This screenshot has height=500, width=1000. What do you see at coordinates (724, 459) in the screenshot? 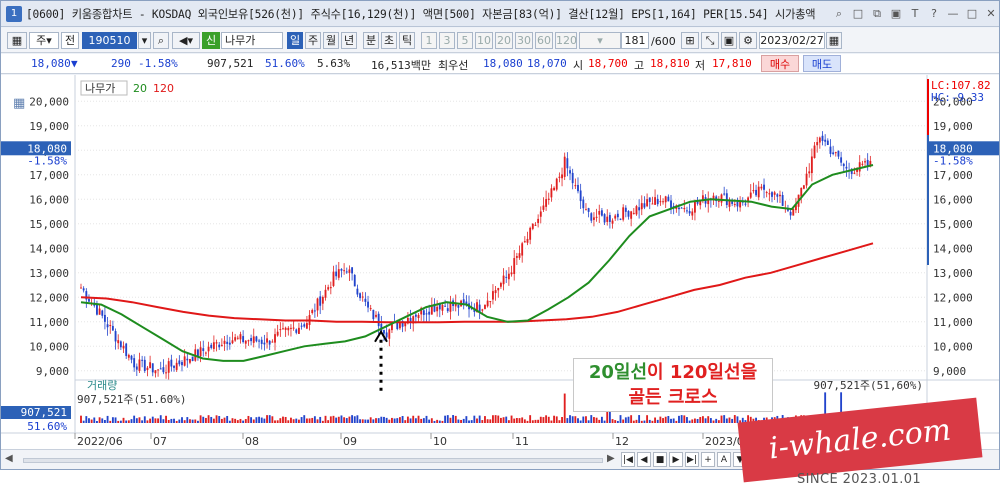
I see `chart-control-button: A` at bounding box center [724, 459].